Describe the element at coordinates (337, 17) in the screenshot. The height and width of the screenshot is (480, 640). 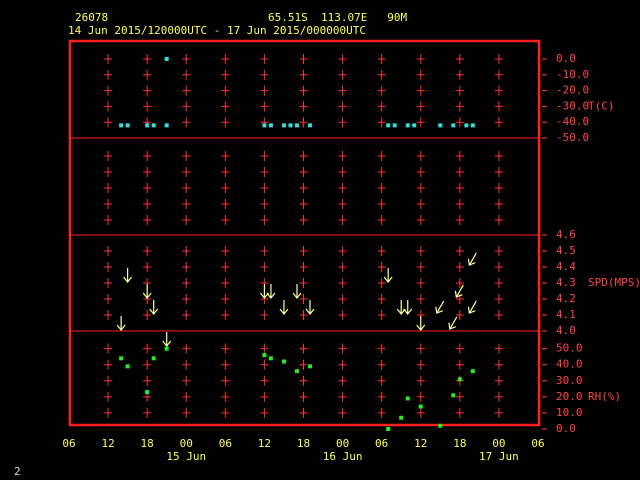
I see `station-location: 65.51S 113.07E 90M` at that location.